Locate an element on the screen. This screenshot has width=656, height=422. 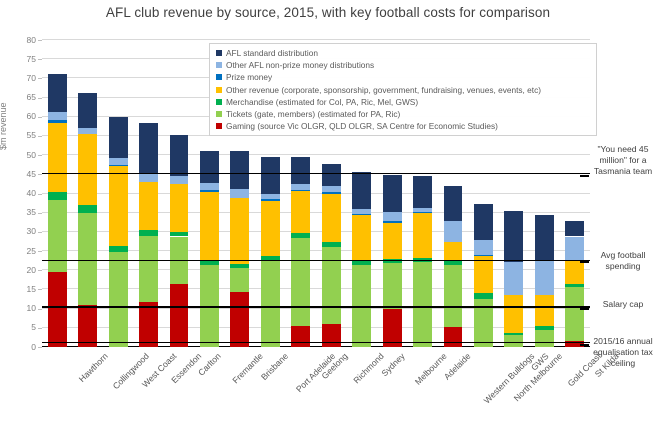
bar-adelaide is located at coordinates (422, 261).